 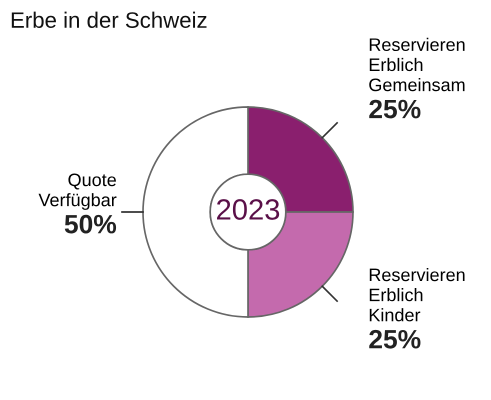 What do you see at coordinates (109, 20) in the screenshot?
I see `chart-title: Erbe in der Schweiz` at bounding box center [109, 20].